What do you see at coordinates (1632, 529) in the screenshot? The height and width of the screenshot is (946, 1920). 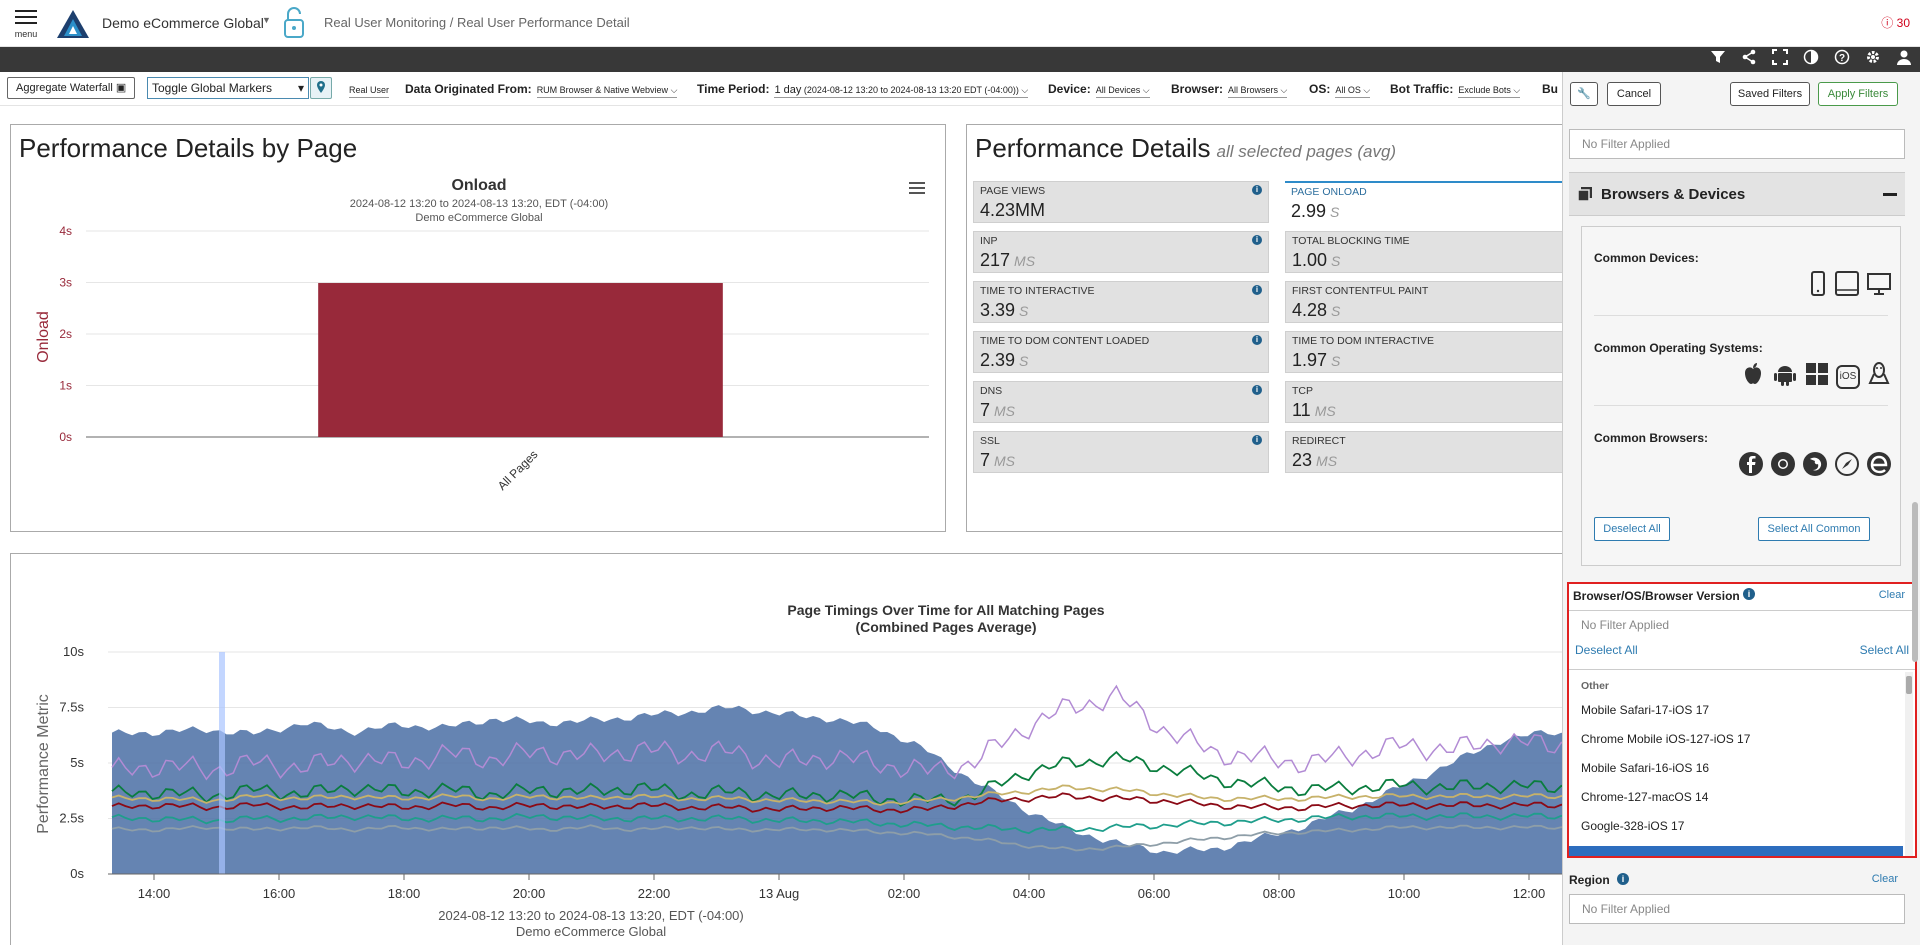 I see `deselect-all-button: Deselect All` at bounding box center [1632, 529].